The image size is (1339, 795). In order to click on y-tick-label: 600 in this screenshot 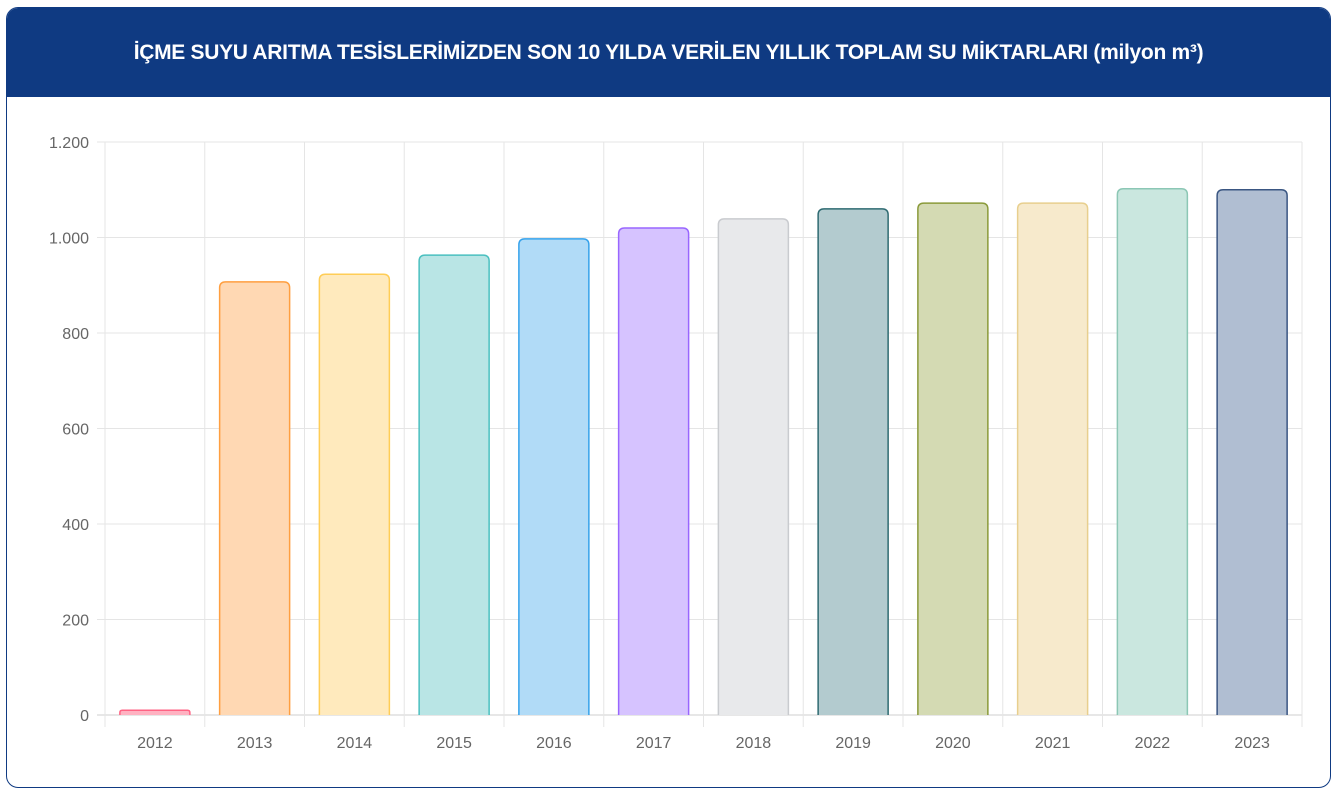, I will do `click(75, 430)`.